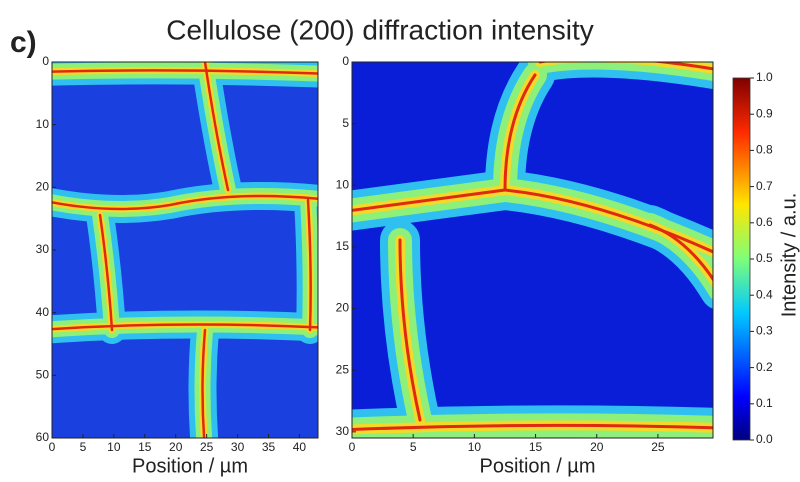 This screenshot has width=800, height=482. What do you see at coordinates (269, 447) in the screenshot?
I see `x-tick-label: 35` at bounding box center [269, 447].